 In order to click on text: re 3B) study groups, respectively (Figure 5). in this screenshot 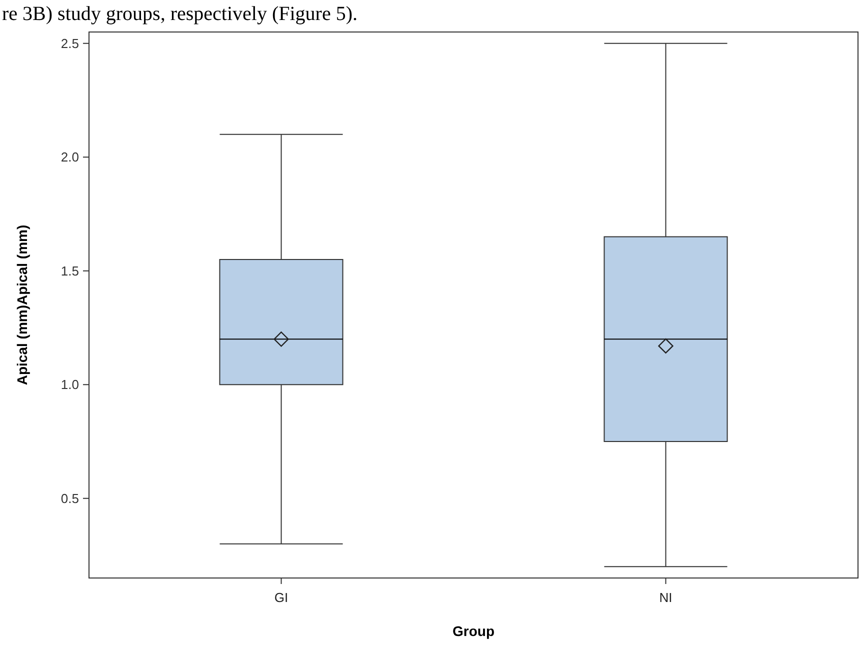, I will do `click(180, 14)`.